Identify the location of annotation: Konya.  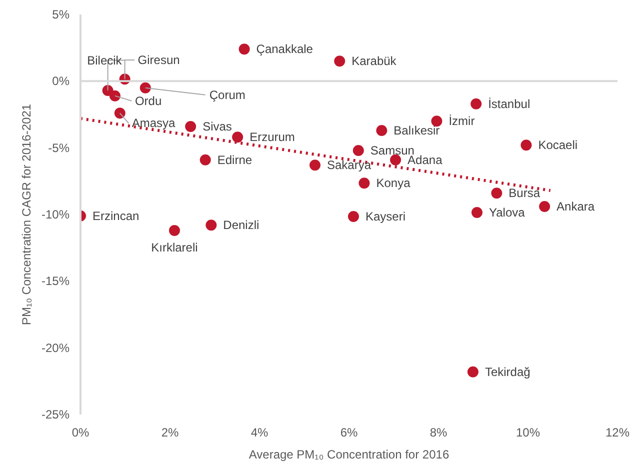
(393, 183).